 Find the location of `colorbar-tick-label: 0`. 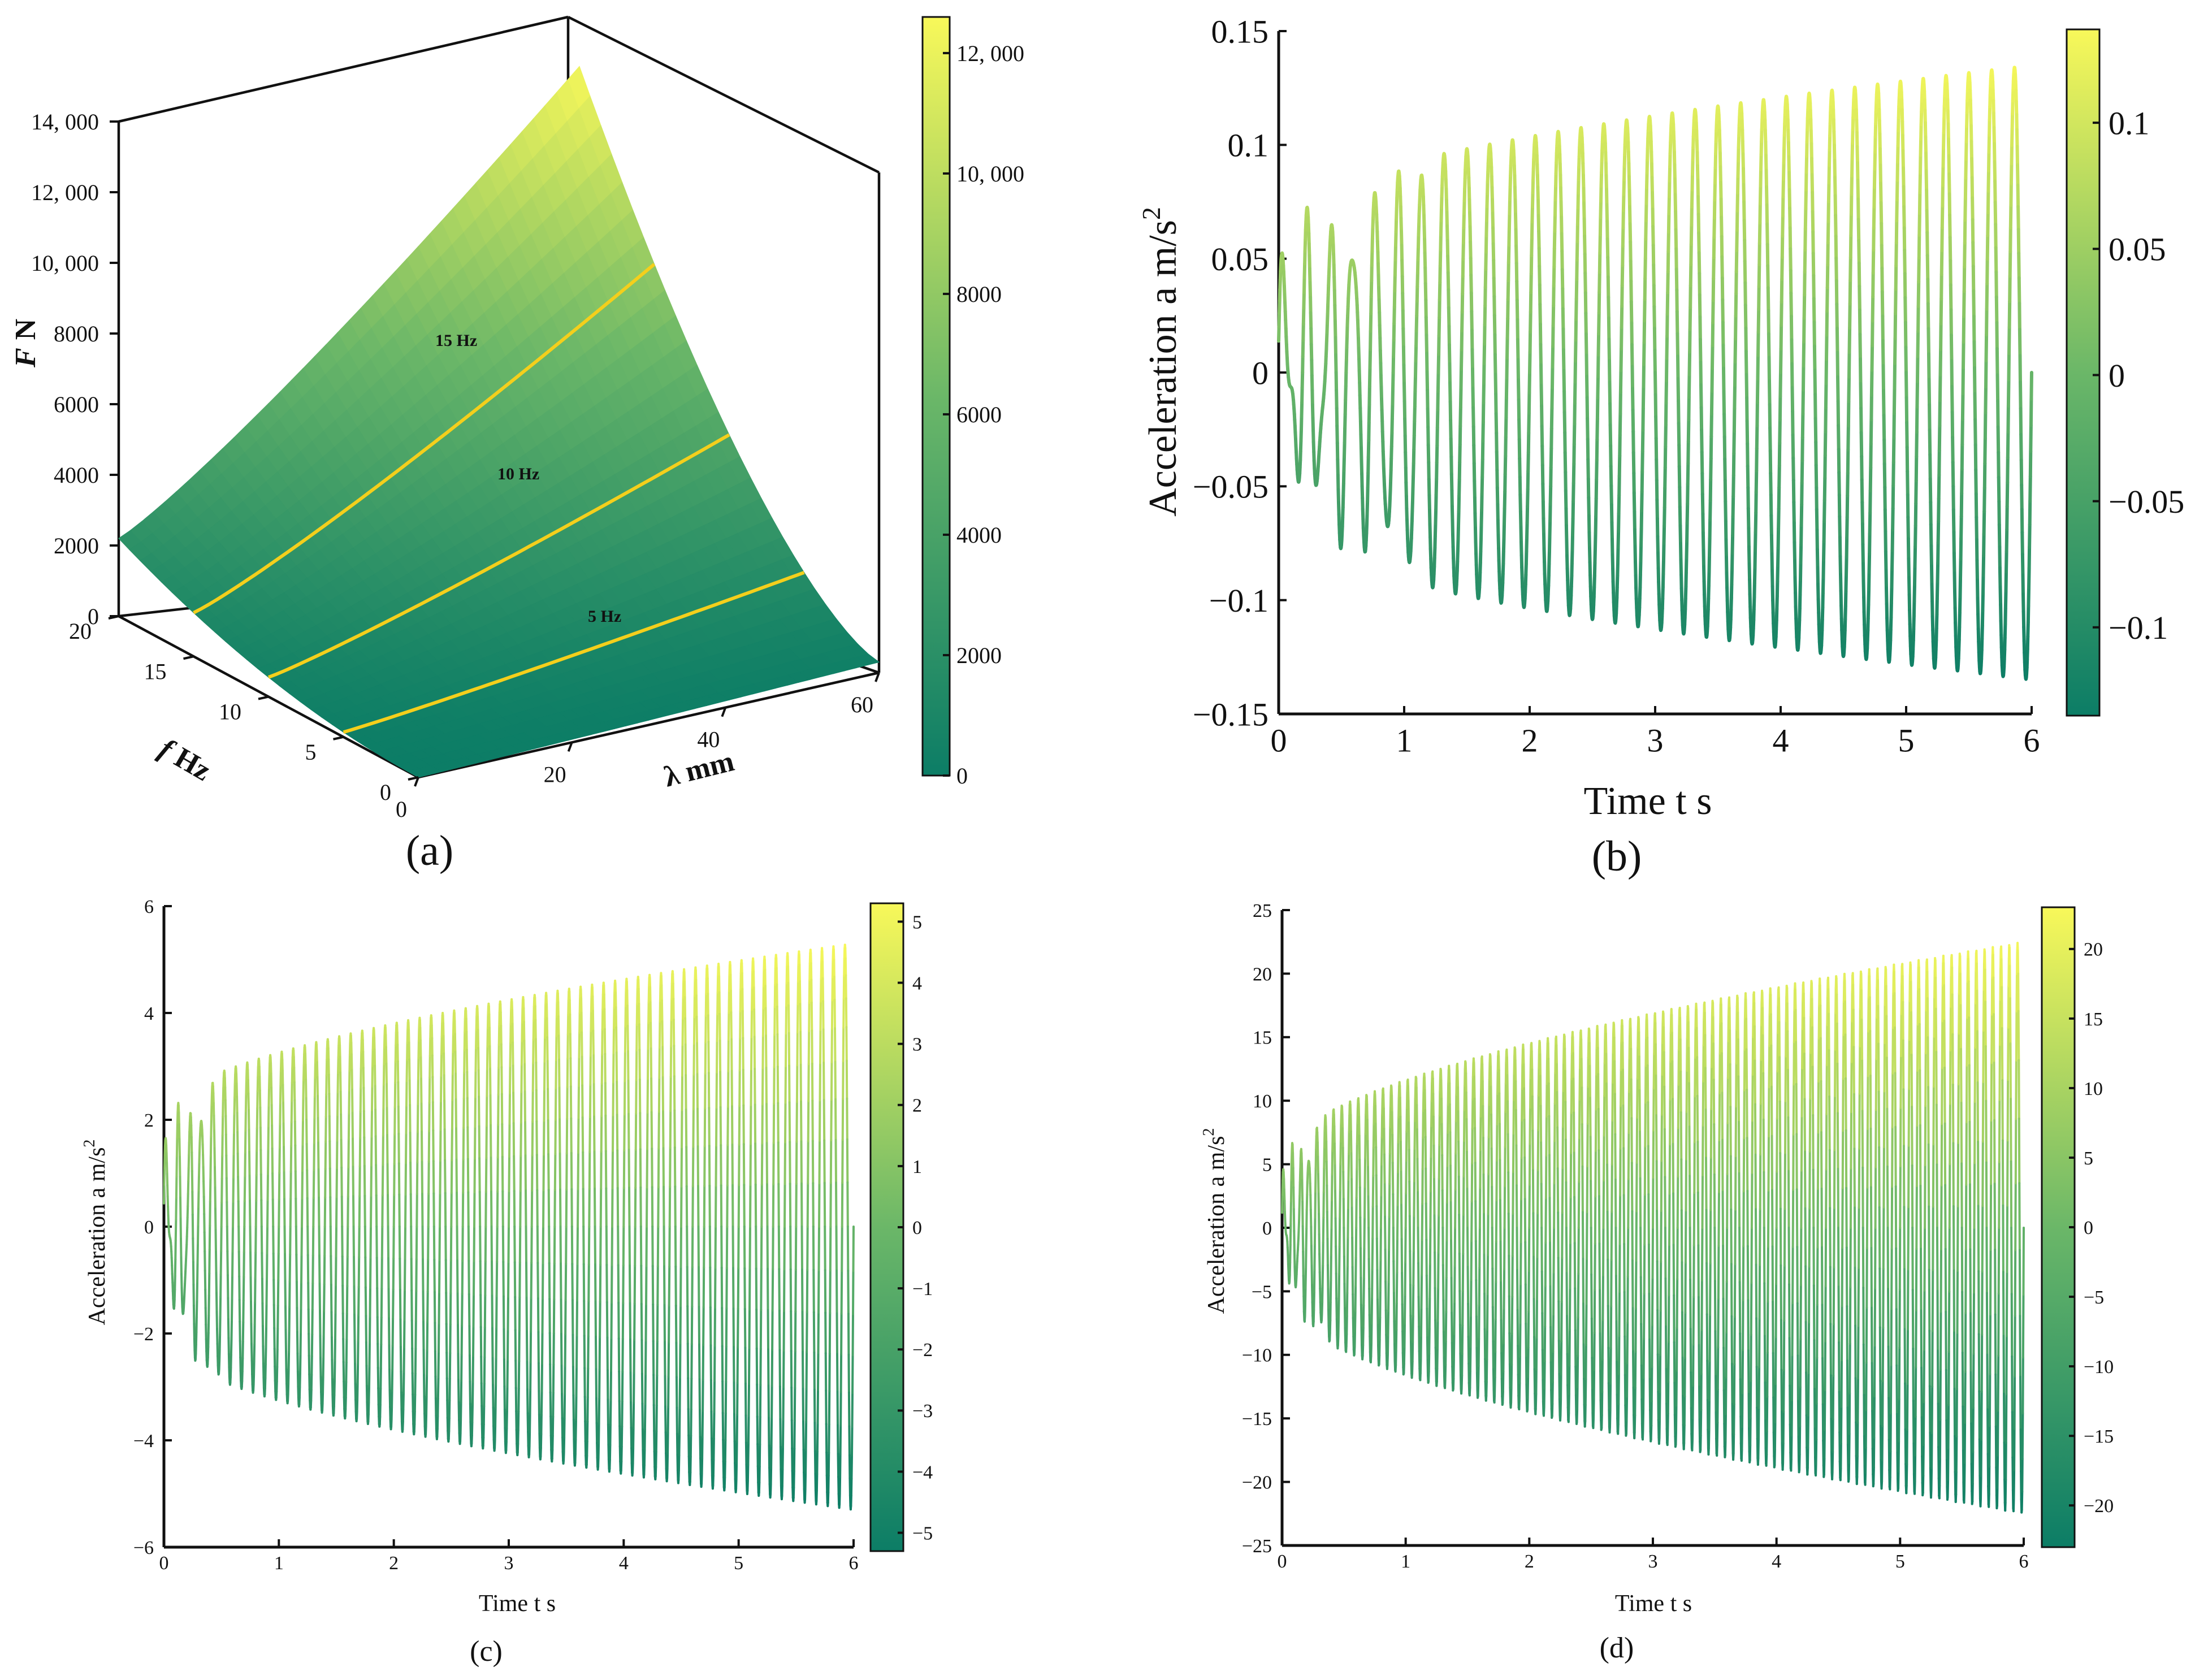

colorbar-tick-label: 0 is located at coordinates (2117, 375).